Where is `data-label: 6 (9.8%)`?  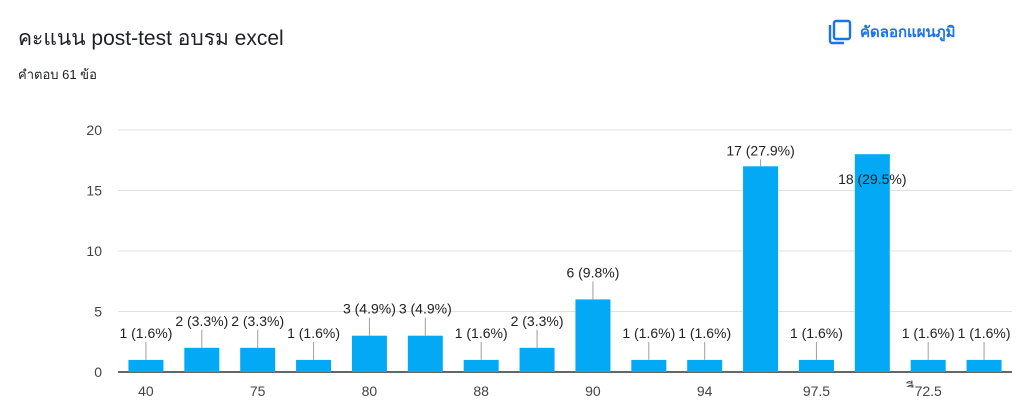
data-label: 6 (9.8%) is located at coordinates (592, 272).